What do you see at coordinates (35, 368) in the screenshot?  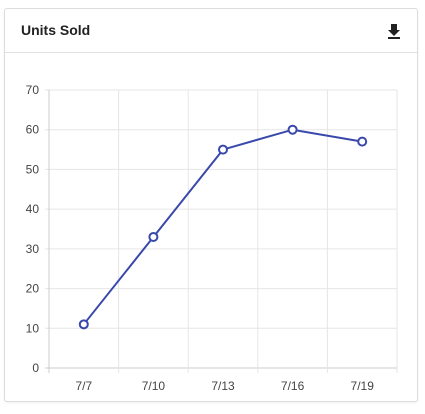 I see `y-tick-label: 0` at bounding box center [35, 368].